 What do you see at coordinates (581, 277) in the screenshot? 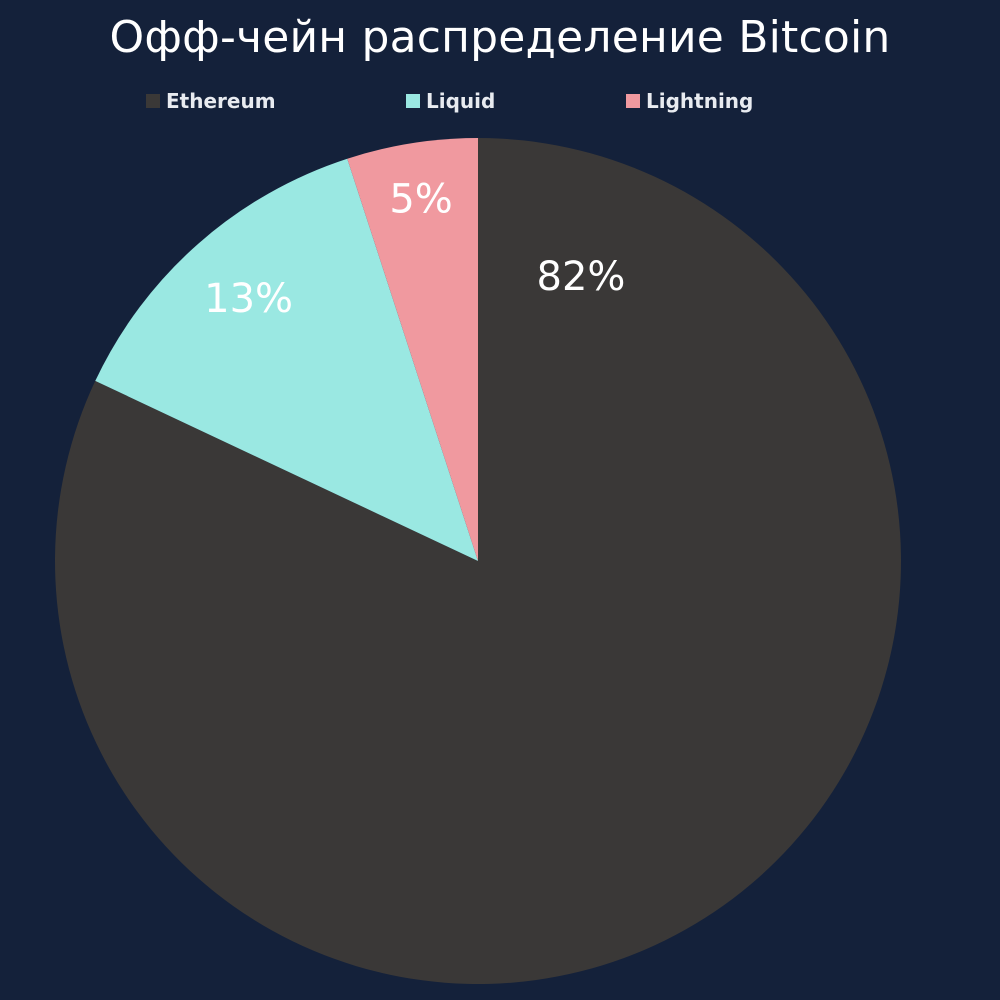
I see `data-label-ethereum: 82%` at bounding box center [581, 277].